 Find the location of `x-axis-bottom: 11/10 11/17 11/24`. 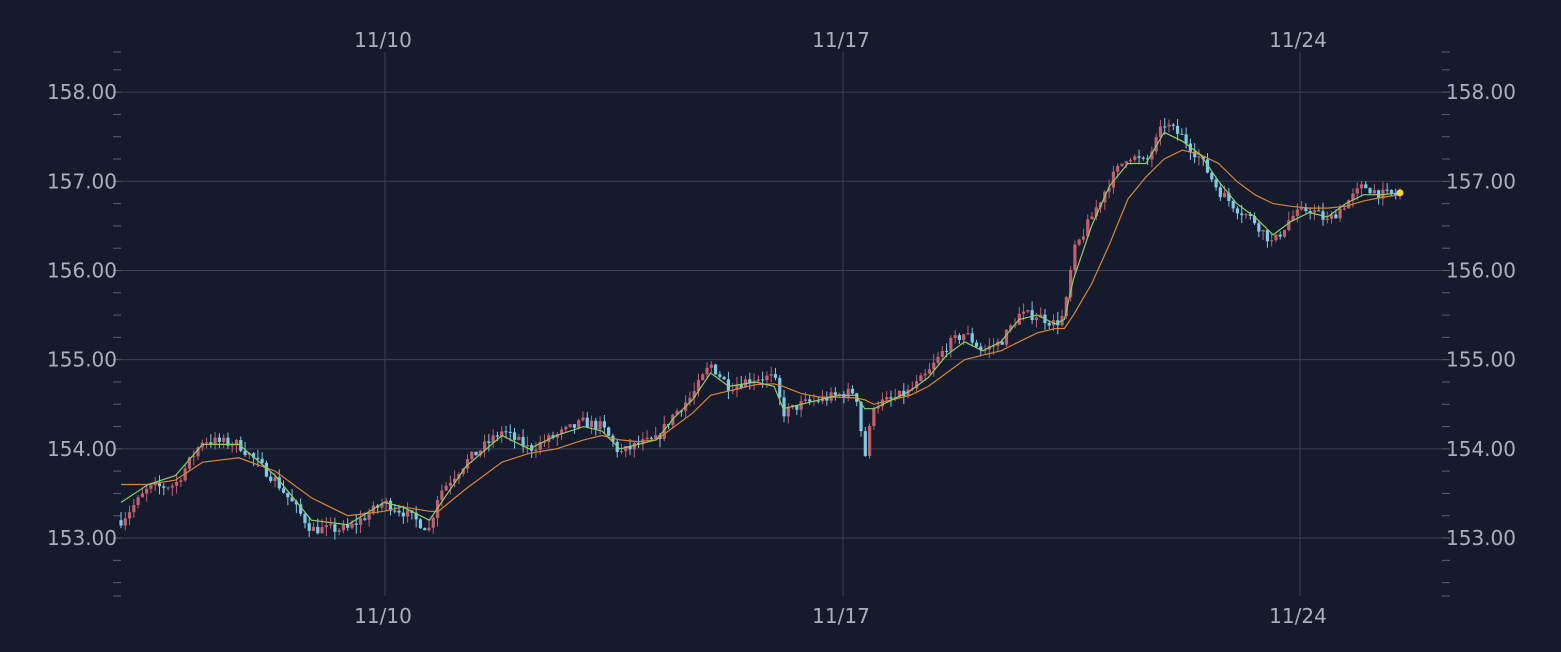

x-axis-bottom: 11/10 11/17 11/24 is located at coordinates (840, 616).